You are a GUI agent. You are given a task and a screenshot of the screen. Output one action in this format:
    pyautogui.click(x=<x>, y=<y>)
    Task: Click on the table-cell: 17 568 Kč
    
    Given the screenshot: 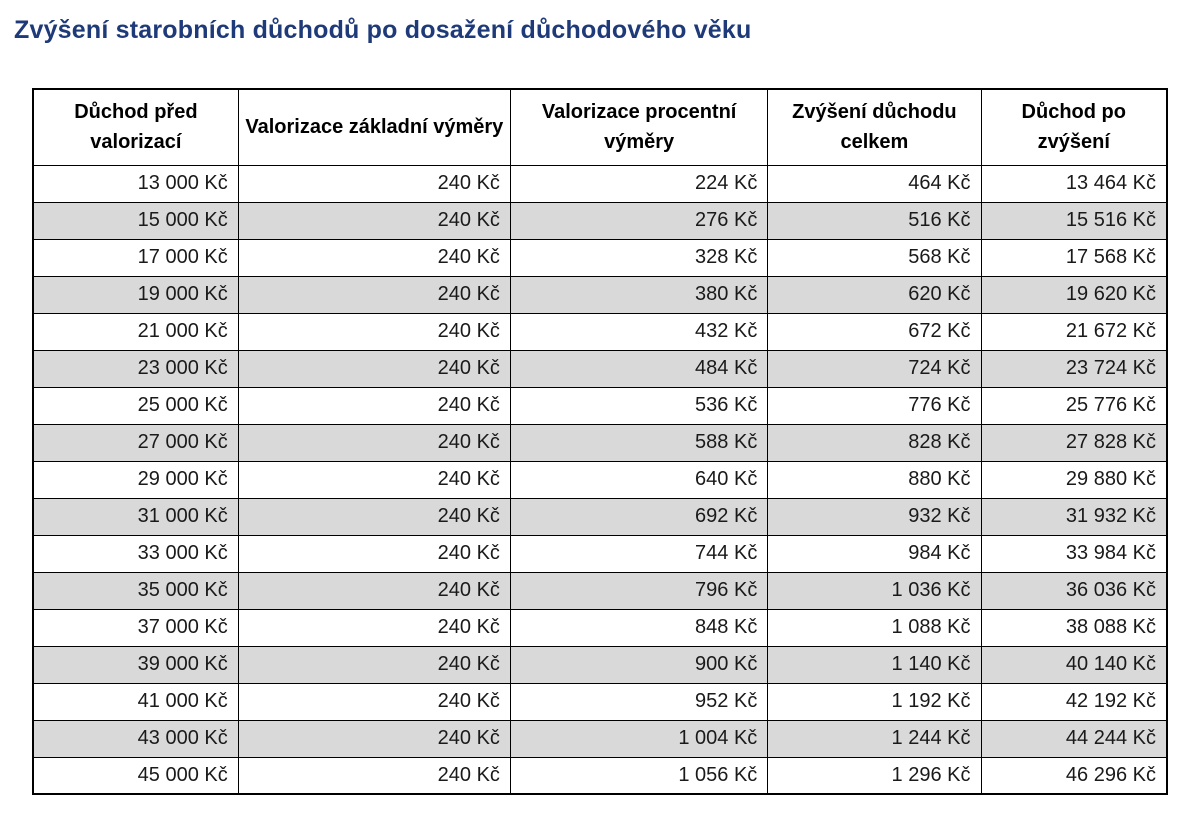 What is the action you would take?
    pyautogui.click(x=1074, y=257)
    